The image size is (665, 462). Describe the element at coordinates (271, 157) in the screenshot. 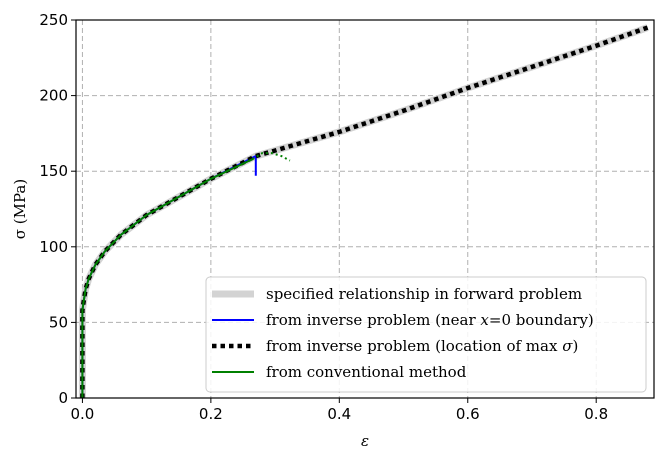

I see `series-conventional-extension` at that location.